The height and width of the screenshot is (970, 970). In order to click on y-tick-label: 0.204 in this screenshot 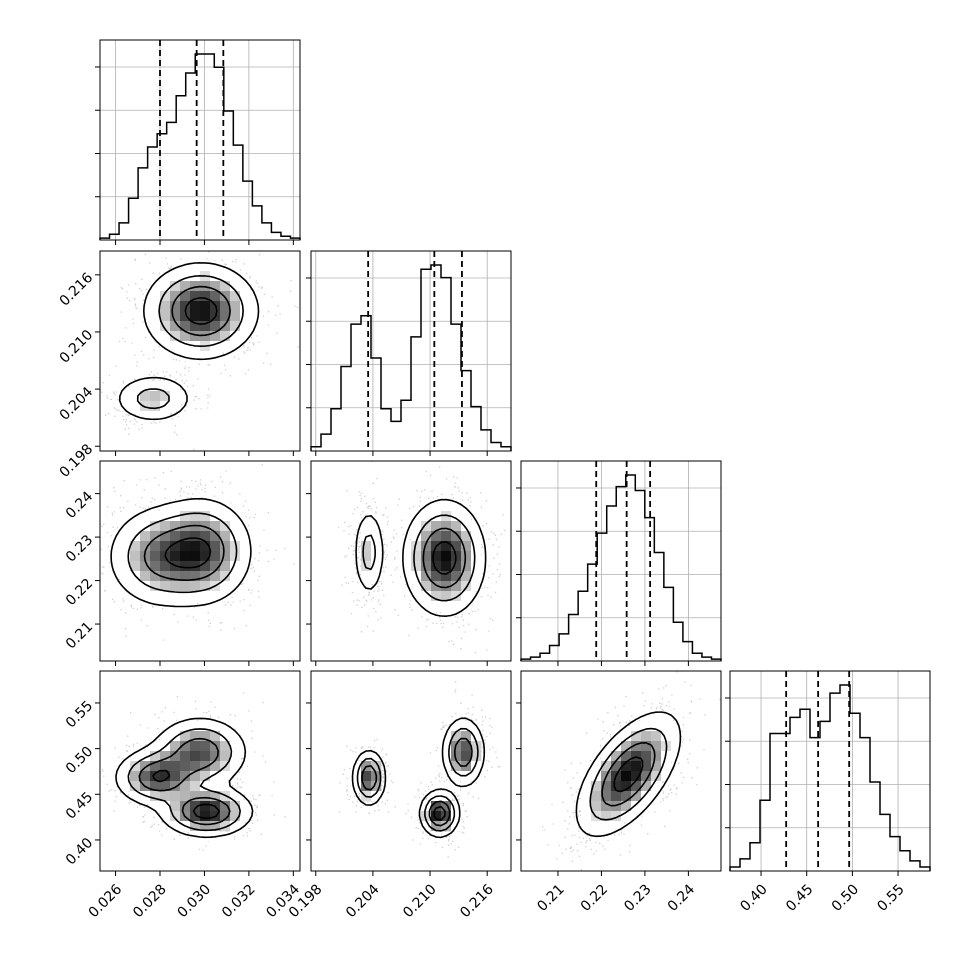, I will do `click(77, 404)`.